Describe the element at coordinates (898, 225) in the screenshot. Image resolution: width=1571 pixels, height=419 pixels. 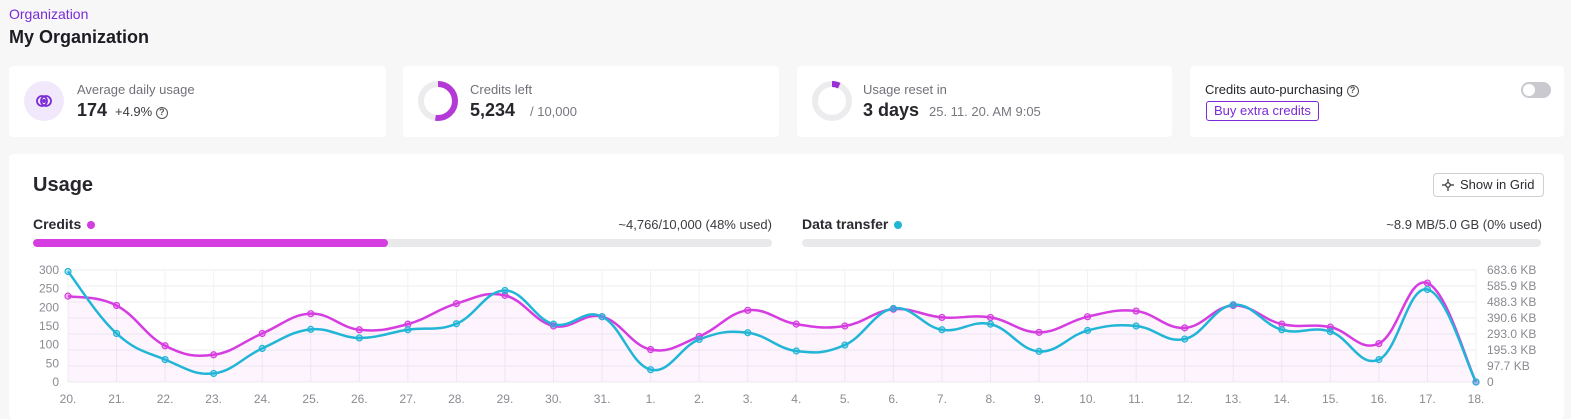
I see `transfer-dot` at that location.